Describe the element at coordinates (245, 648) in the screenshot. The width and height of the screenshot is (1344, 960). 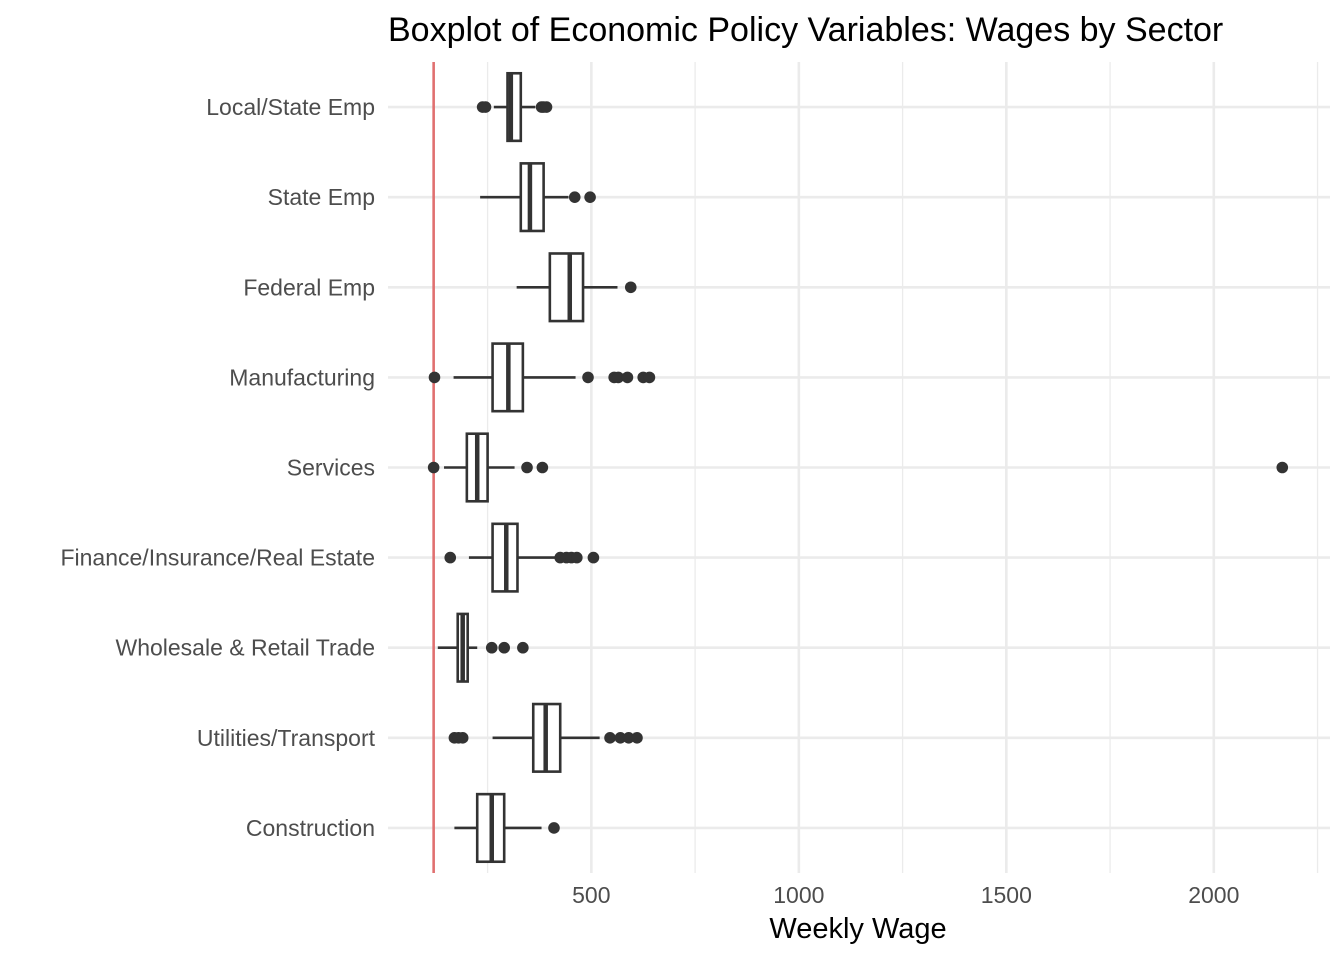
I see `y-category-label: Wholesale & Retail Trade` at that location.